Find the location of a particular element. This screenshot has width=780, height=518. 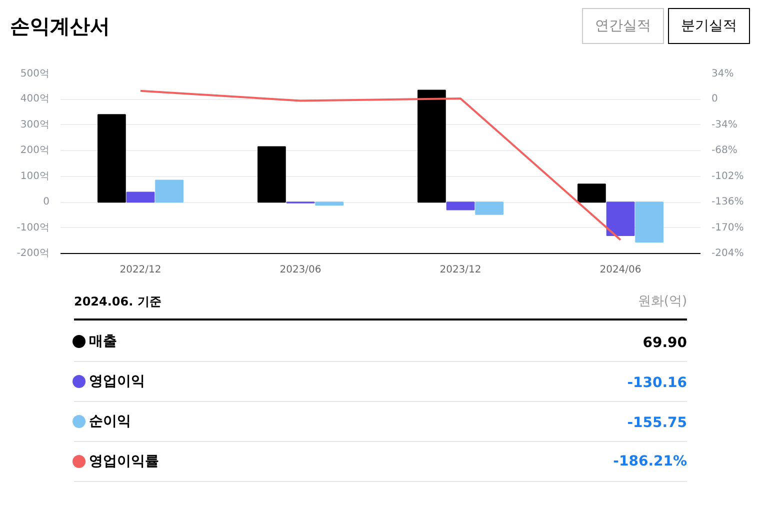

text: 2024.06. 기준 is located at coordinates (118, 301).